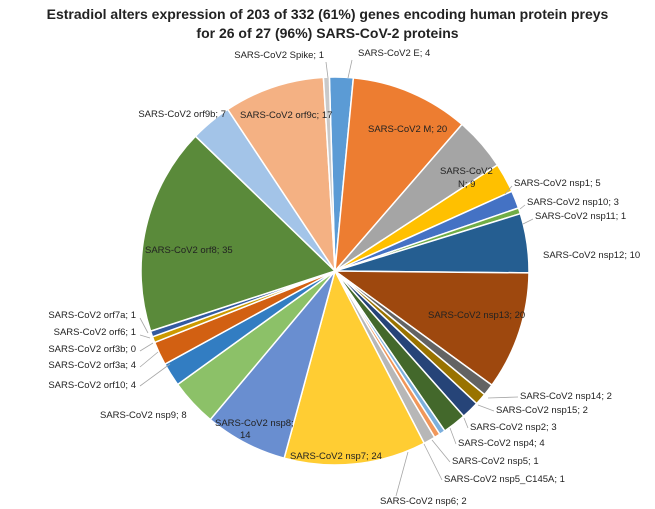  What do you see at coordinates (399, 175) in the screenshot?
I see `slice-sars-cov2-m` at bounding box center [399, 175].